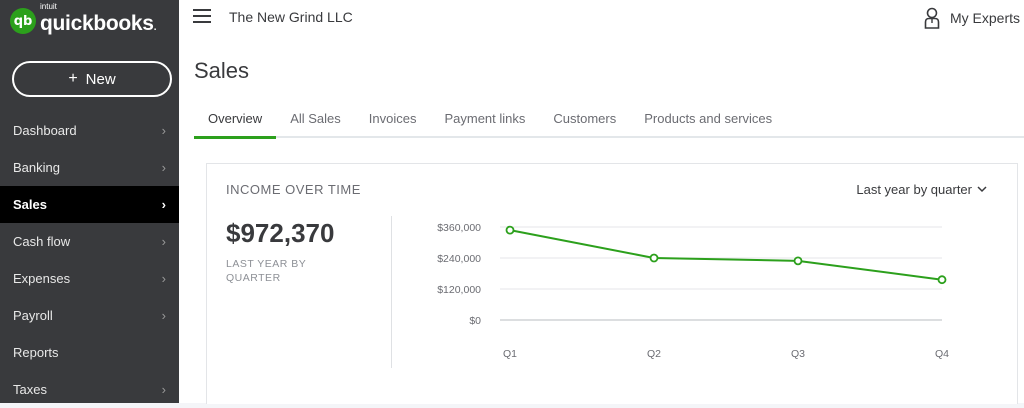 The width and height of the screenshot is (1024, 408). I want to click on sidebar-item-label: Reports, so click(36, 352).